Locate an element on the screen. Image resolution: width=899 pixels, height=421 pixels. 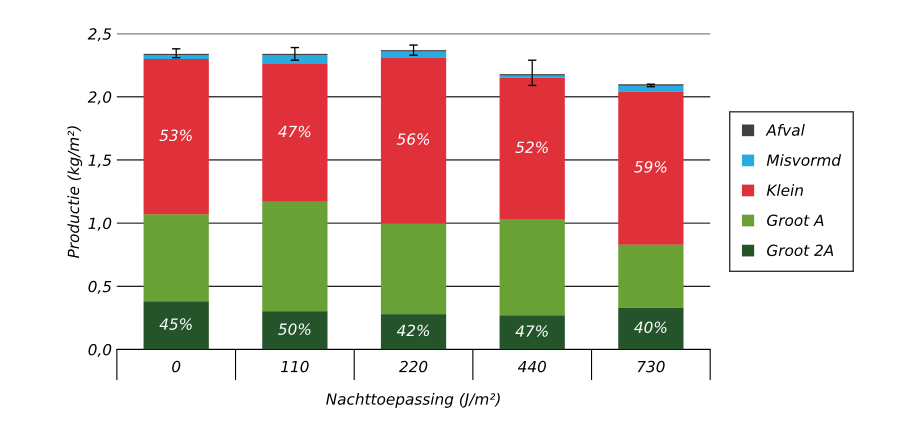
annotation: 45% is located at coordinates (176, 324).